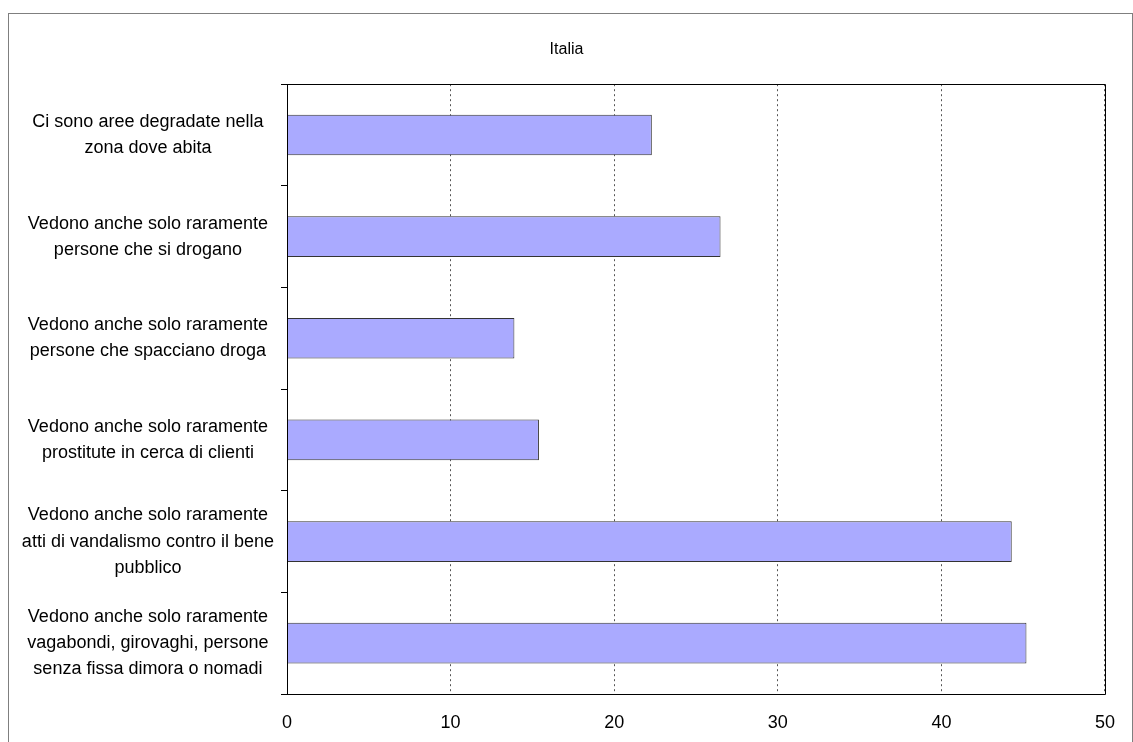  I want to click on y-tick-label: Vedono anche solo raramente atti di vandalismo contro il bene pubblico, so click(147, 540).